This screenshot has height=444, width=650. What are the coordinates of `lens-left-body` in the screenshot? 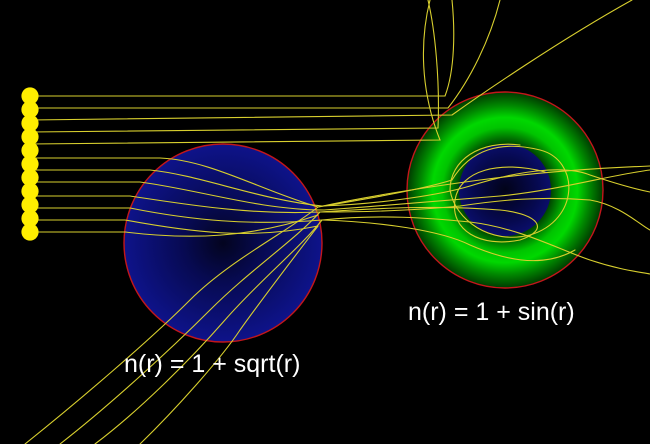 It's located at (223, 243).